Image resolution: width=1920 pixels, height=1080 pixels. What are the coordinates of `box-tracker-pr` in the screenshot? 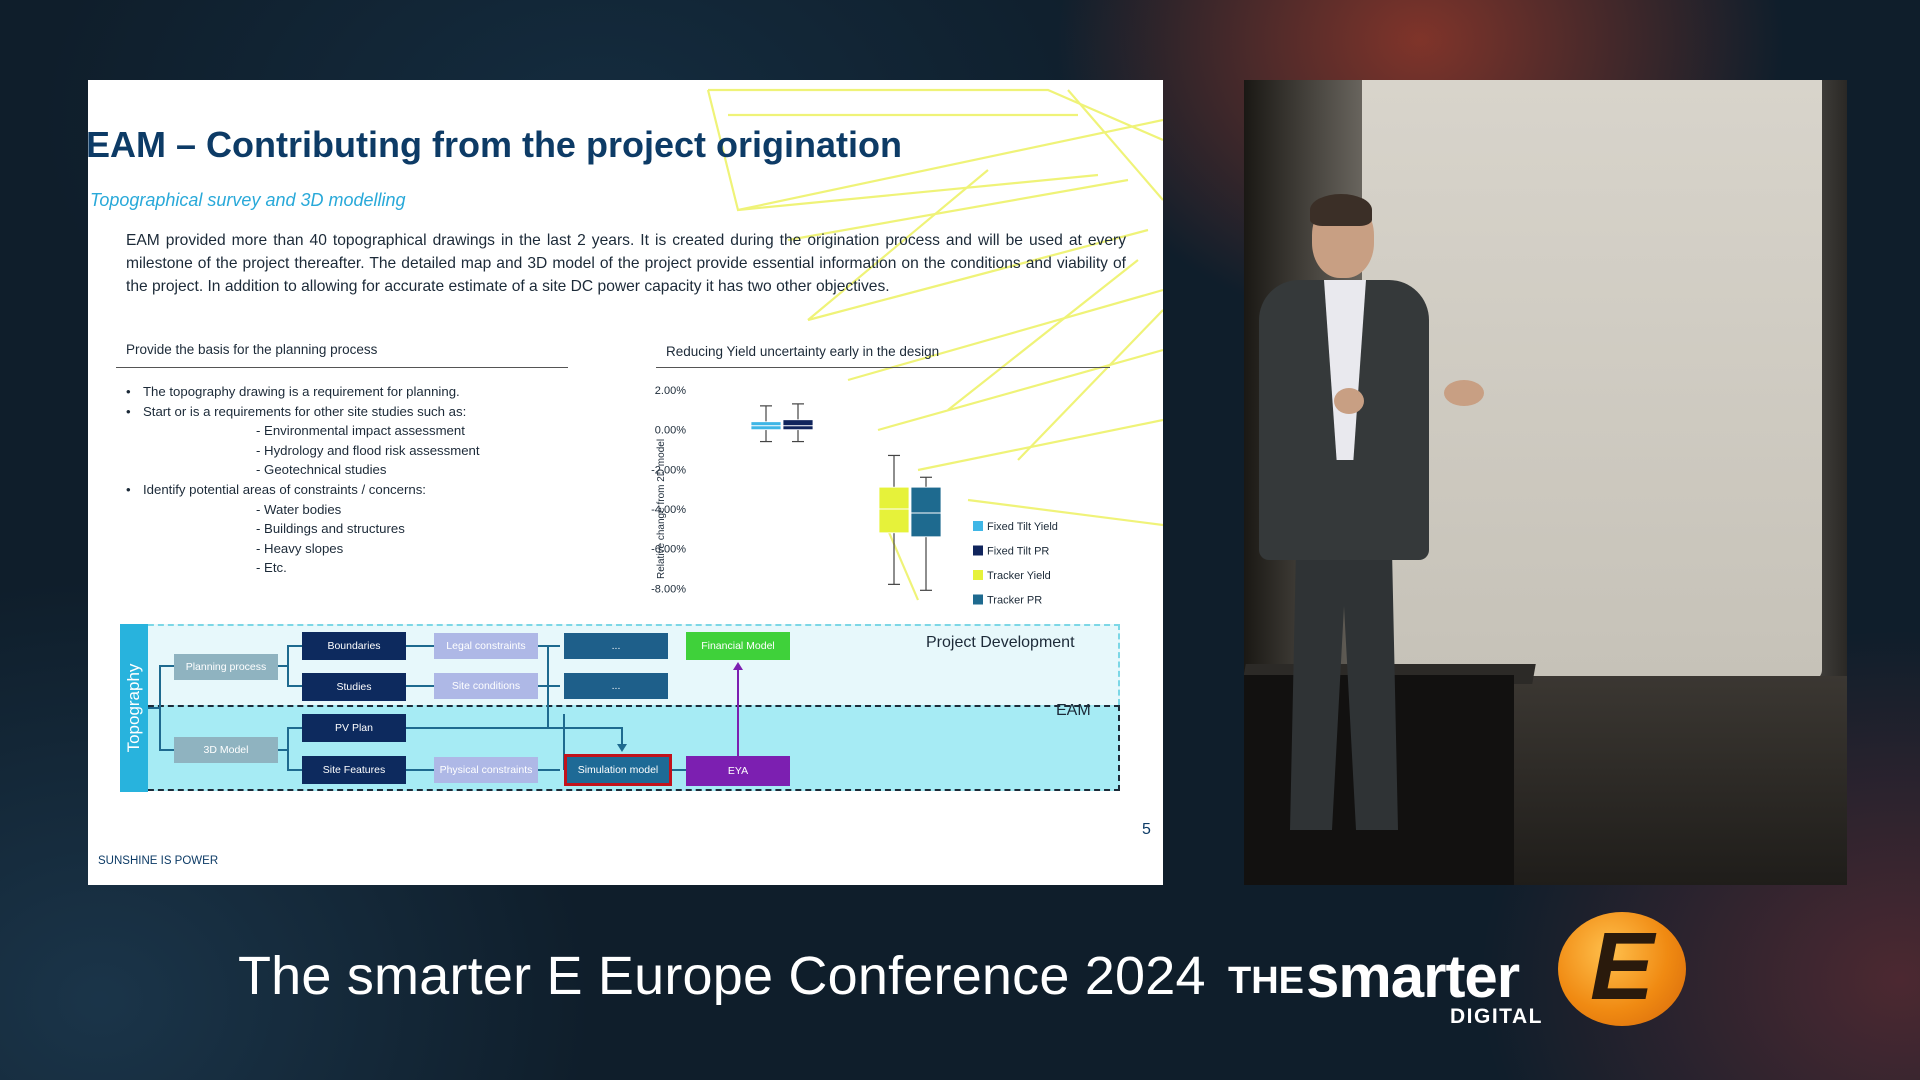 It's located at (926, 512).